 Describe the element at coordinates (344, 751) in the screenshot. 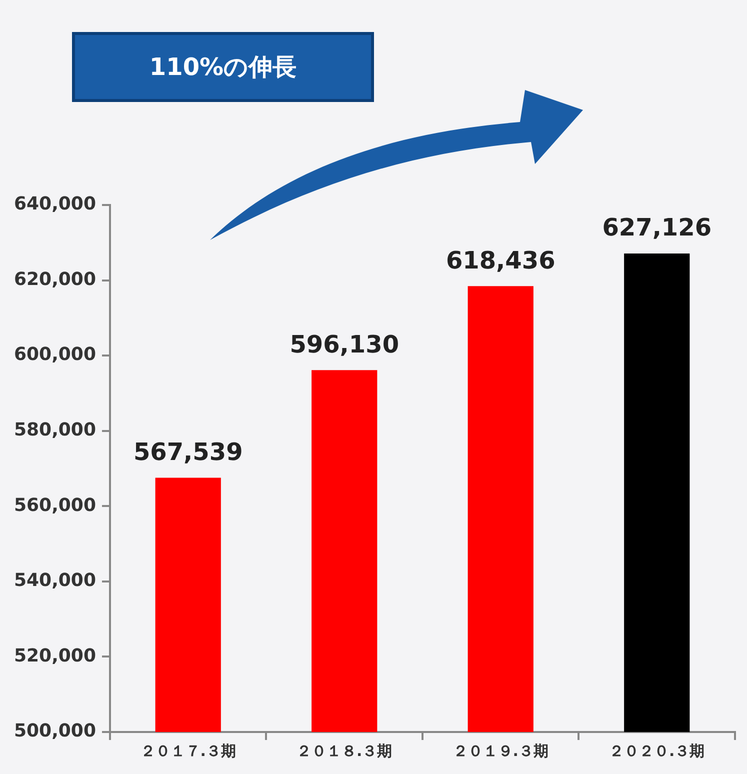

I see `x-tick-label: ２０１８.３期` at that location.